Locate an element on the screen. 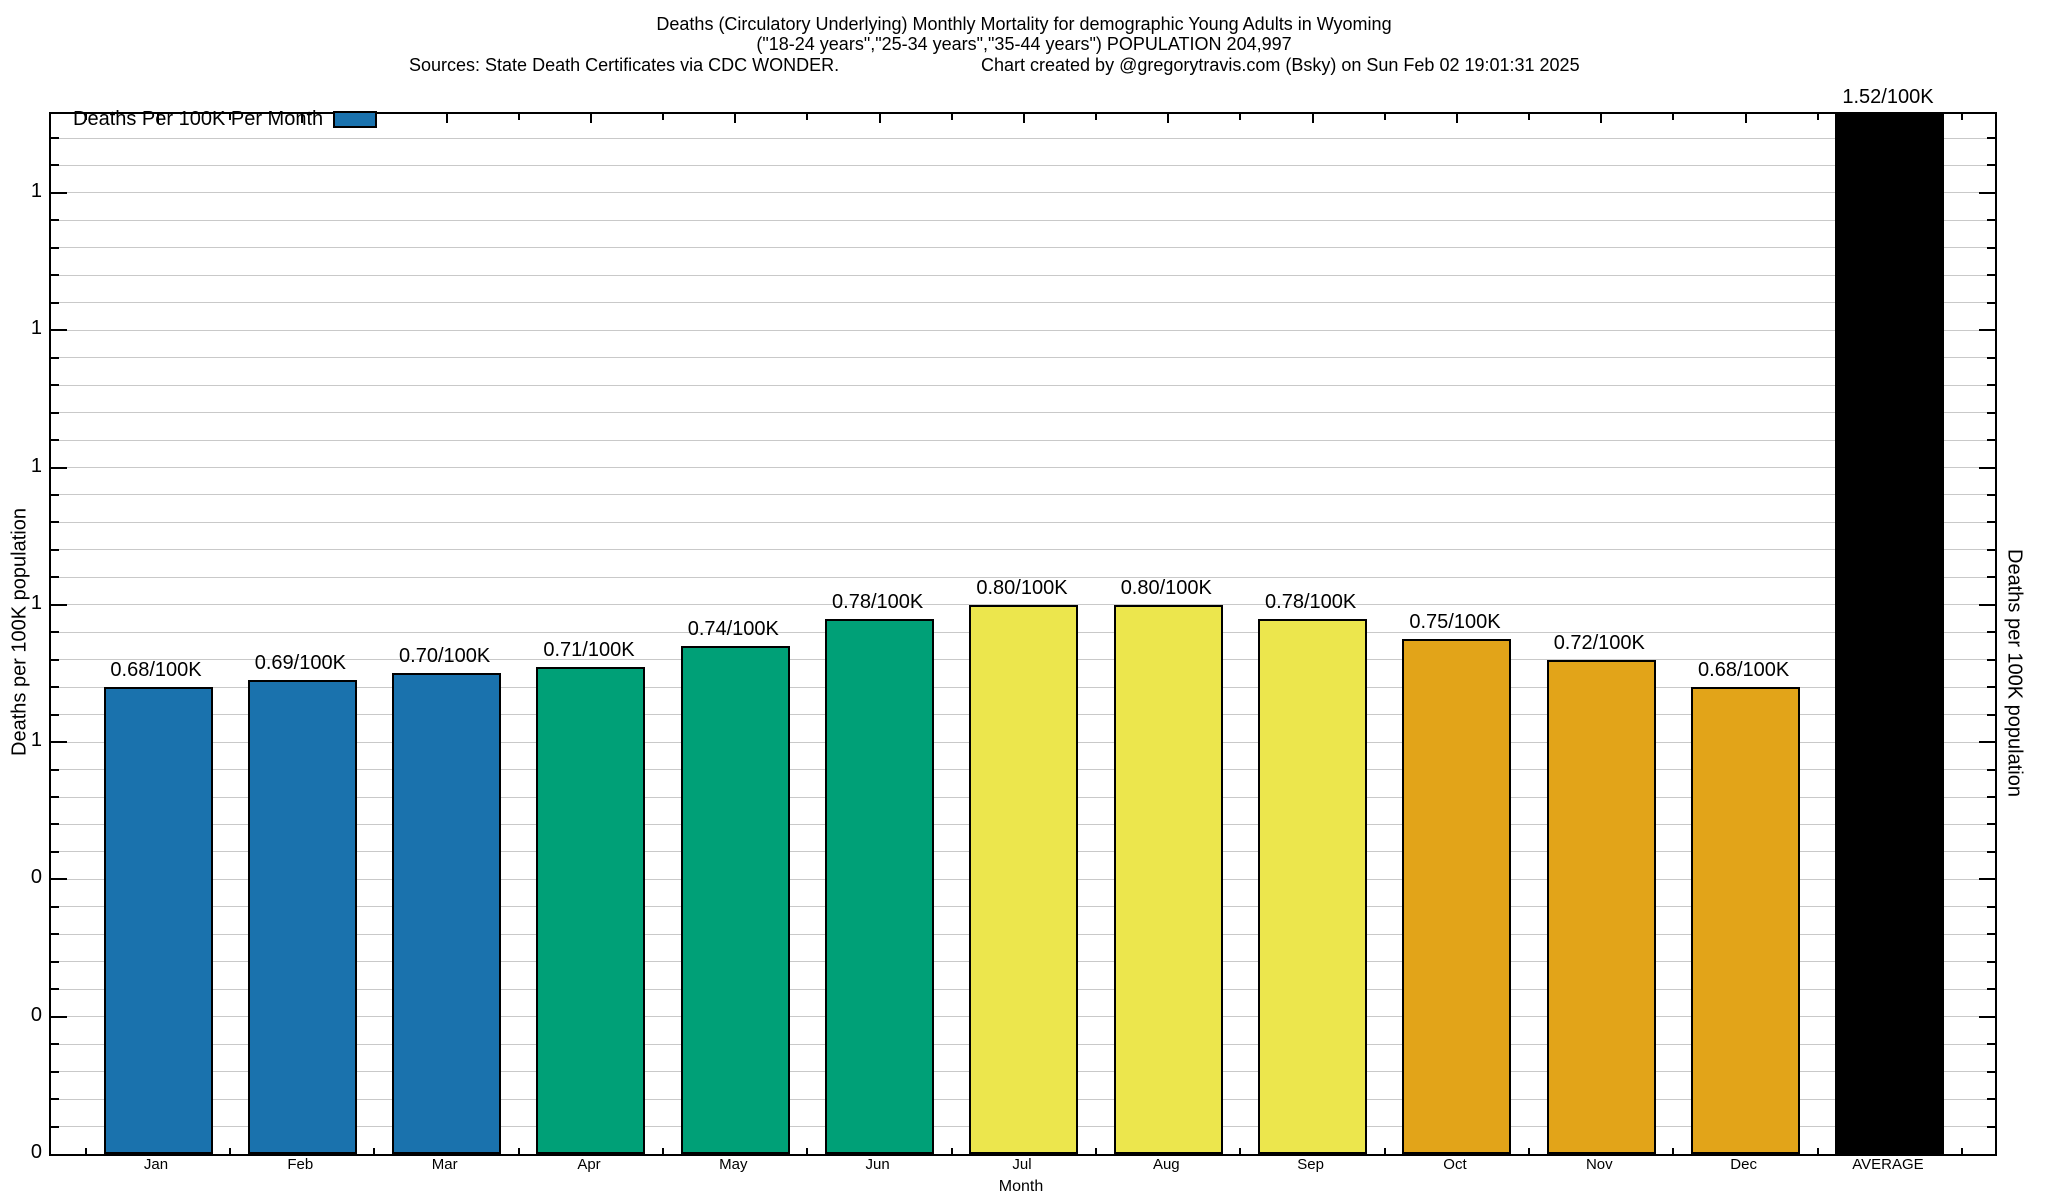 This screenshot has width=2048, height=1200. bar-nov is located at coordinates (1601, 906).